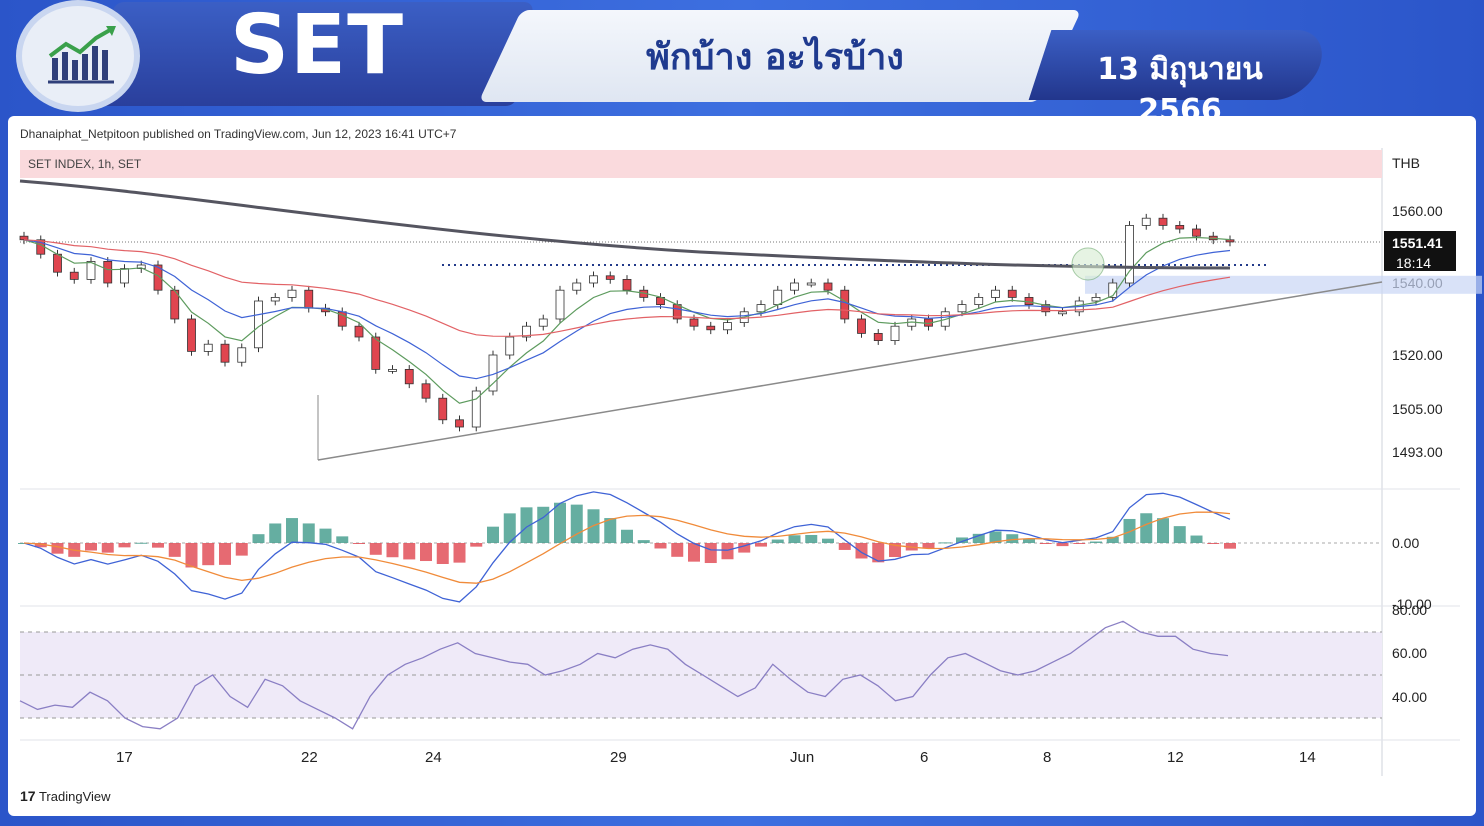 The image size is (1484, 826). I want to click on price-tick-label: 1520.00, so click(1417, 355).